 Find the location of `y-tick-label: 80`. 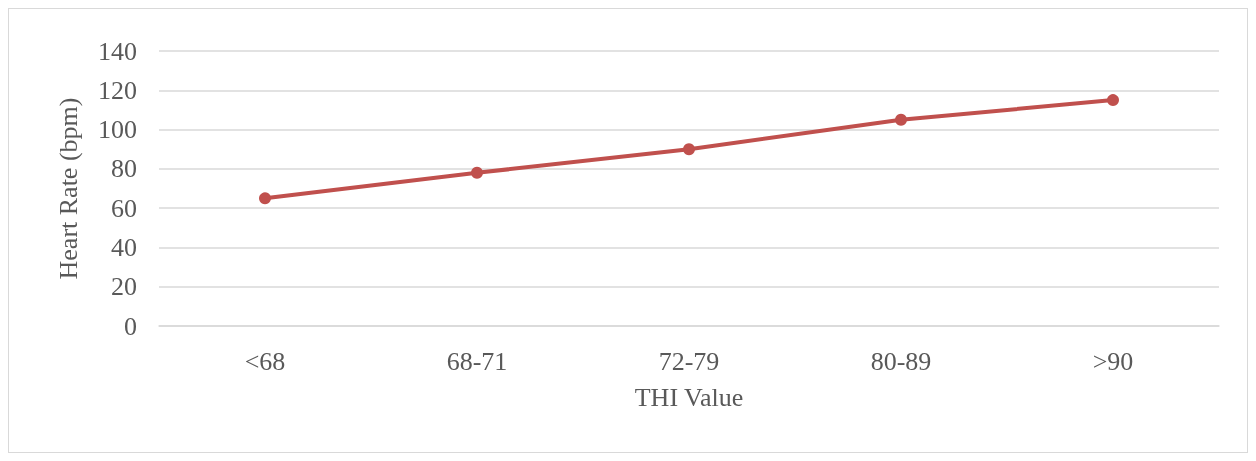

y-tick-label: 80 is located at coordinates (124, 169).